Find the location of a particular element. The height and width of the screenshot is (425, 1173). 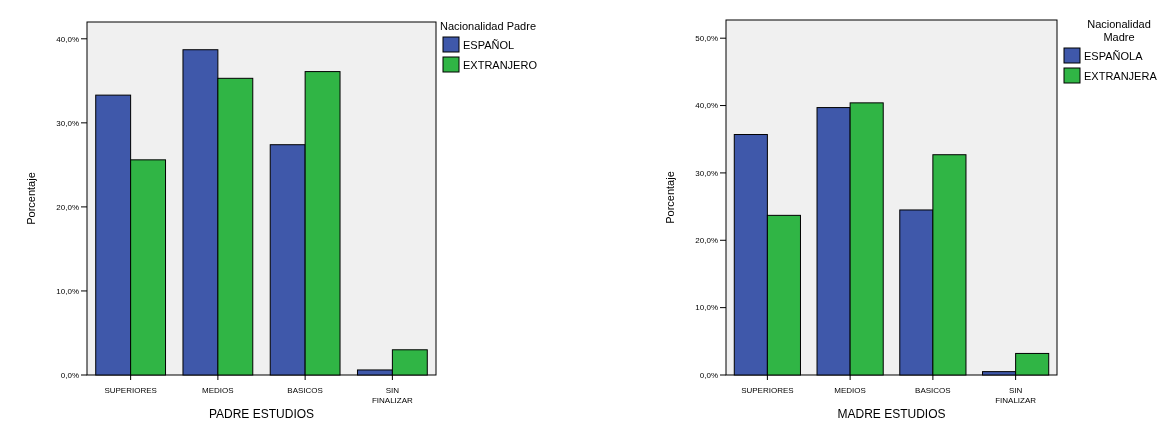

legend-label: ESPAÑOLA is located at coordinates (1114, 55).